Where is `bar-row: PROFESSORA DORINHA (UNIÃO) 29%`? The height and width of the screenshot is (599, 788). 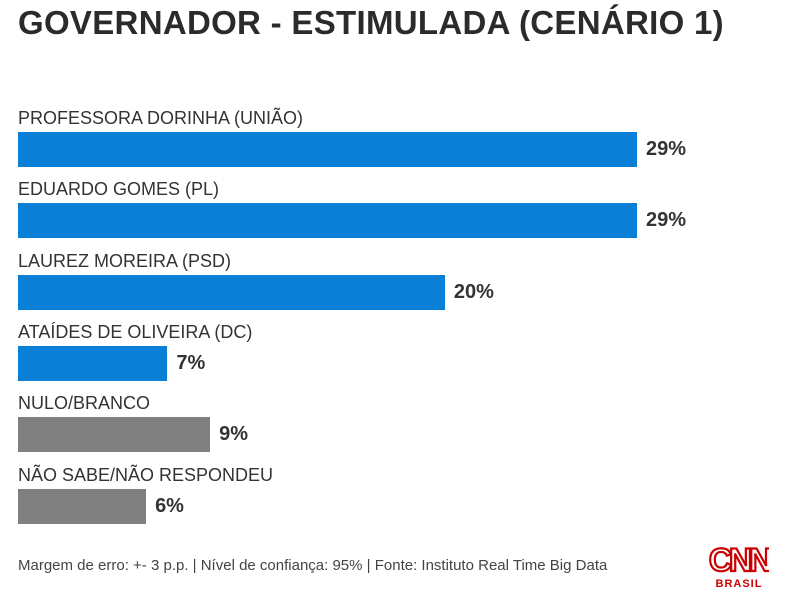
bar-row: PROFESSORA DORINHA (UNIÃO) 29% is located at coordinates (398, 139).